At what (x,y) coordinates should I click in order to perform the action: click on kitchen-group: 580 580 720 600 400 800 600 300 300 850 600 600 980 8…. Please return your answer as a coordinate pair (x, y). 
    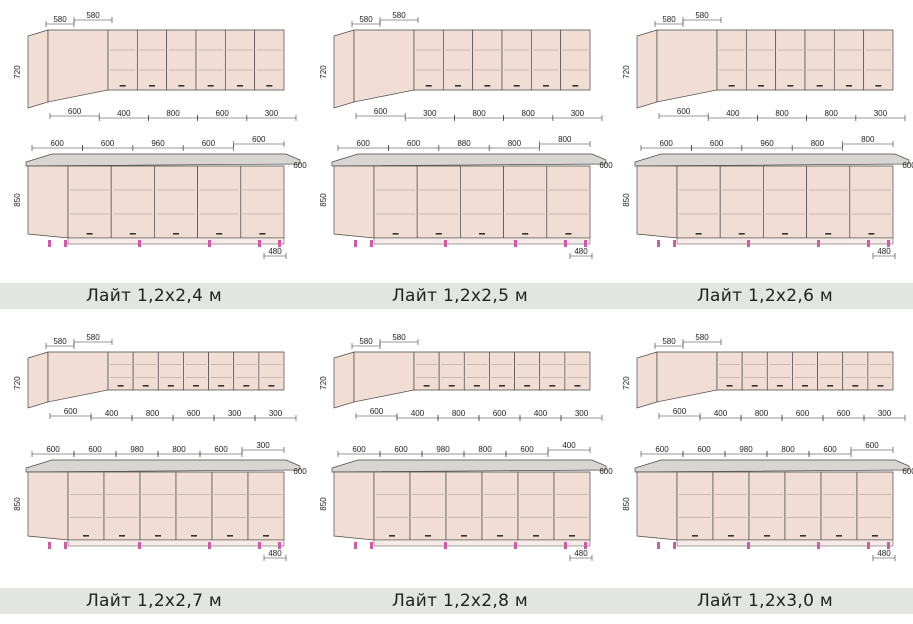
    Looking at the image, I should click on (160, 447).